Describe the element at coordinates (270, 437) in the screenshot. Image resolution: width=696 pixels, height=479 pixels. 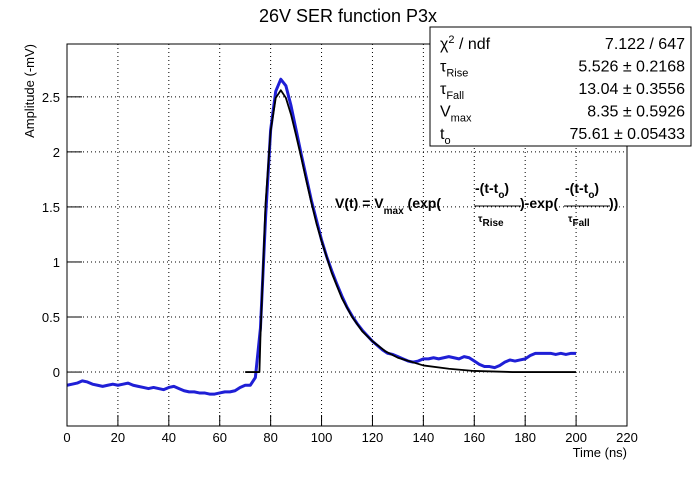
I see `x-tick-label: 80` at that location.